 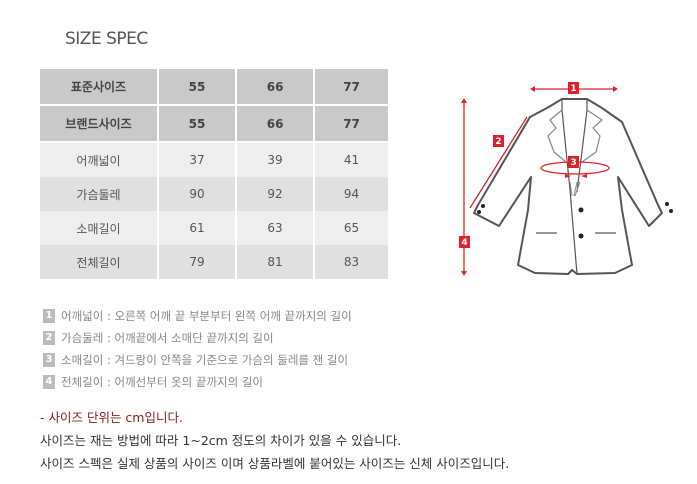 I want to click on jacket-diagram: 1 2 3 4, so click(x=566, y=179).